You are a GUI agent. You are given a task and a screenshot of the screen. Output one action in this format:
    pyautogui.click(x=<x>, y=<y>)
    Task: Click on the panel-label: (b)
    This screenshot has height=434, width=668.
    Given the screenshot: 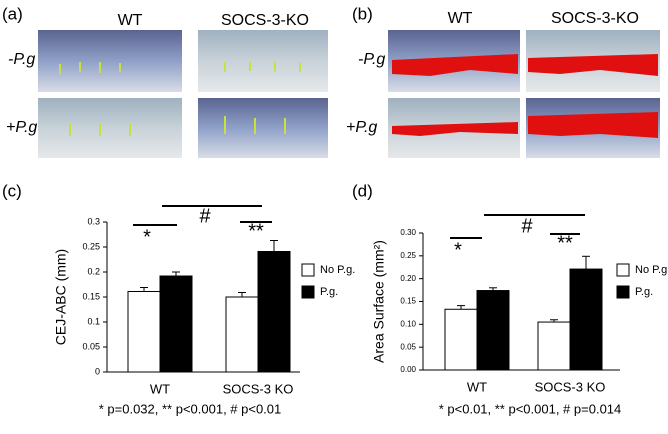 What is the action you would take?
    pyautogui.click(x=362, y=13)
    